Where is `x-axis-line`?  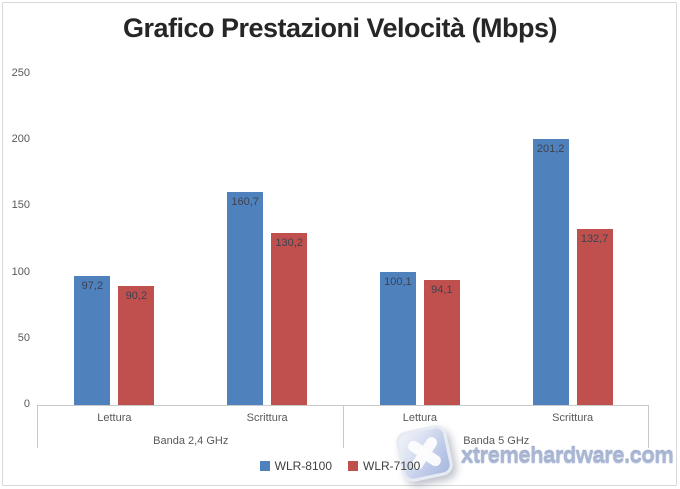 x-axis-line is located at coordinates (343, 405).